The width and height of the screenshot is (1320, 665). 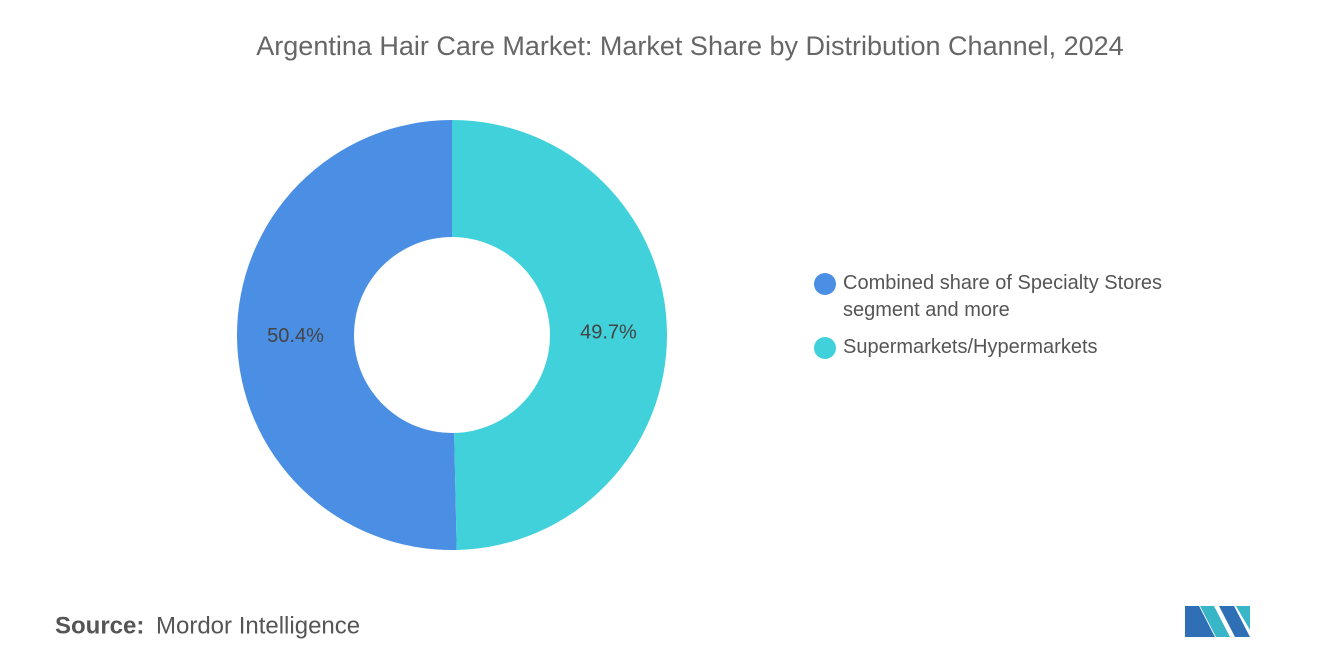 I want to click on legend-item: Supermarkets/Hypermarkets, so click(x=1014, y=347).